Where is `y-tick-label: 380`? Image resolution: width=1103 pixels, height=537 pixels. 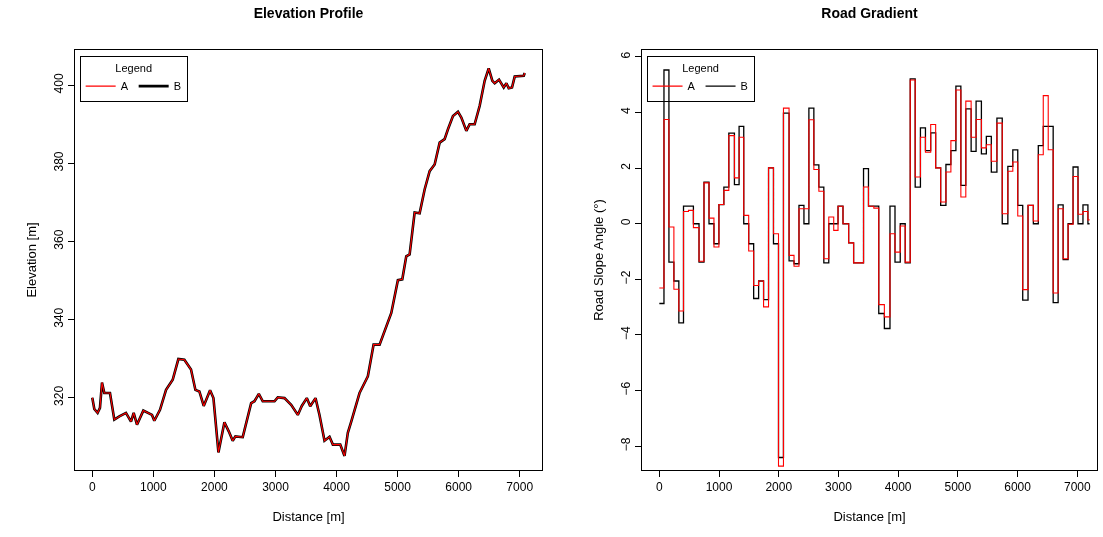
y-tick-label: 380 is located at coordinates (59, 161).